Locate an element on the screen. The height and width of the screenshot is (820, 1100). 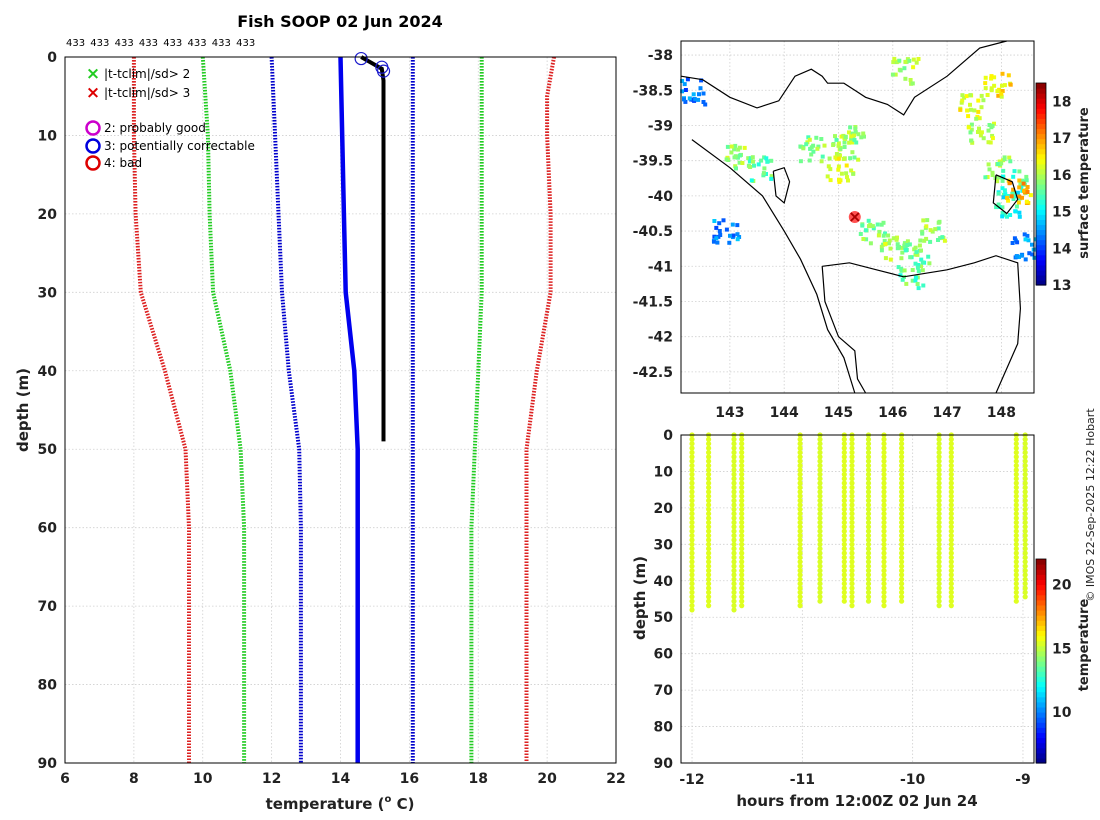
colorbar-tick-label: 13 is located at coordinates (1061, 286).